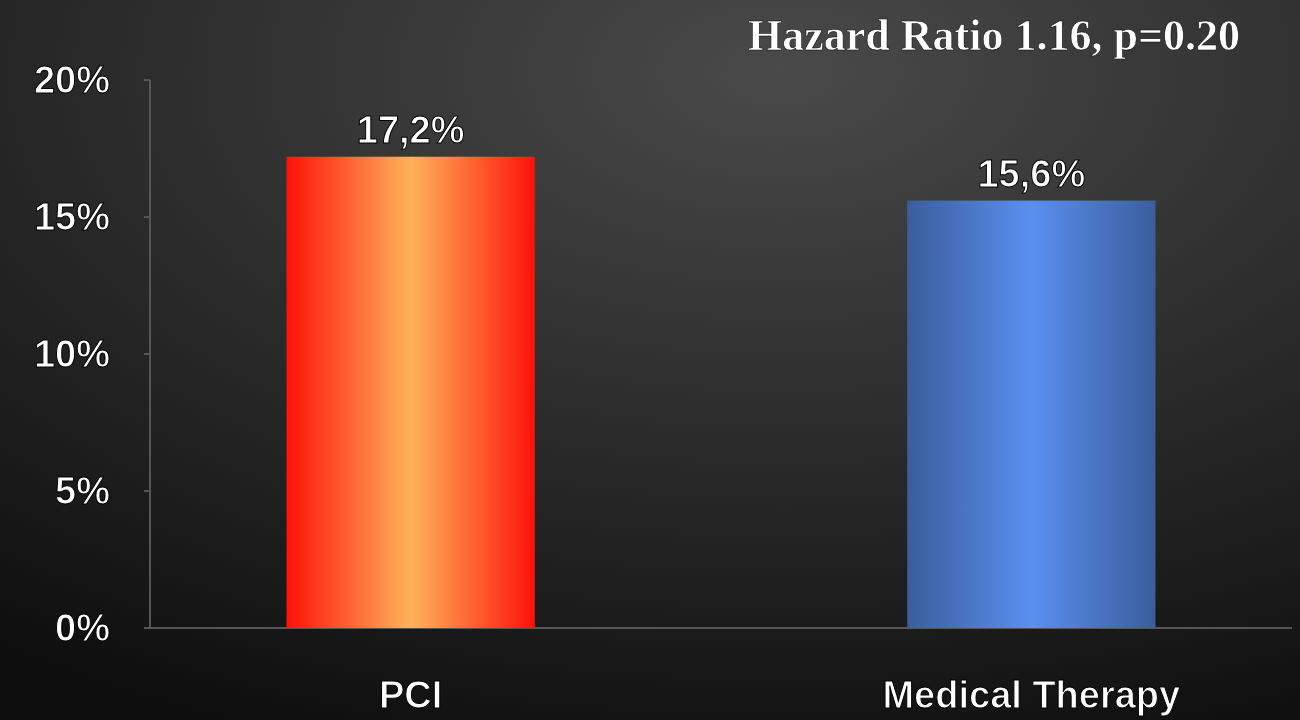  I want to click on x-tick-label: PCI, so click(410, 695).